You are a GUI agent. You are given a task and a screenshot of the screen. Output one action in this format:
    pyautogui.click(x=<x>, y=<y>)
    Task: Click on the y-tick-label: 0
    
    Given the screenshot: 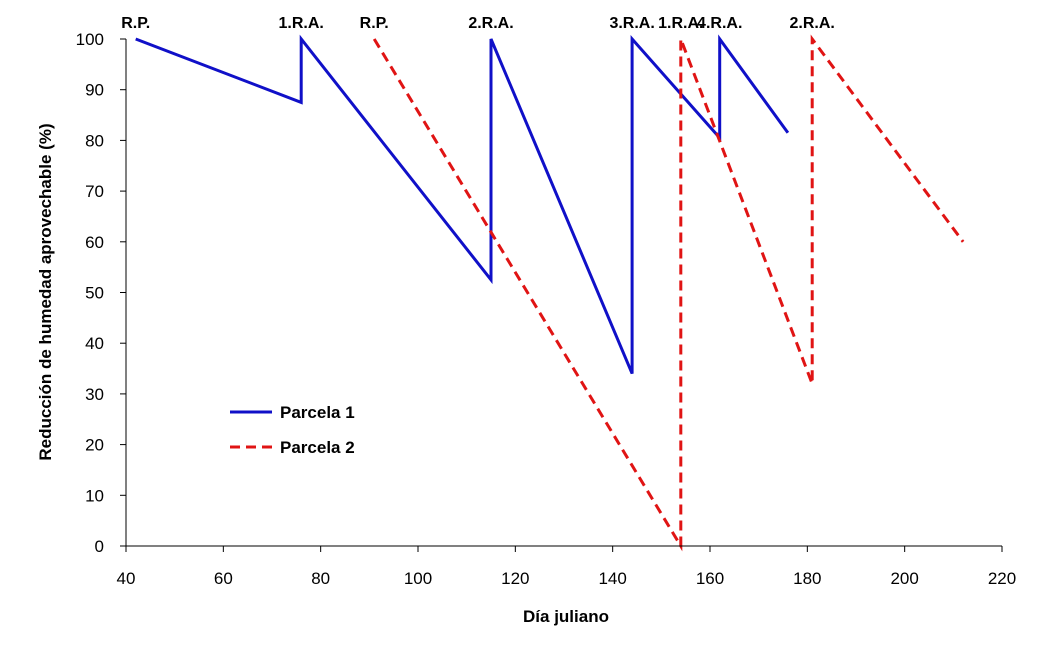 What is the action you would take?
    pyautogui.click(x=99, y=546)
    